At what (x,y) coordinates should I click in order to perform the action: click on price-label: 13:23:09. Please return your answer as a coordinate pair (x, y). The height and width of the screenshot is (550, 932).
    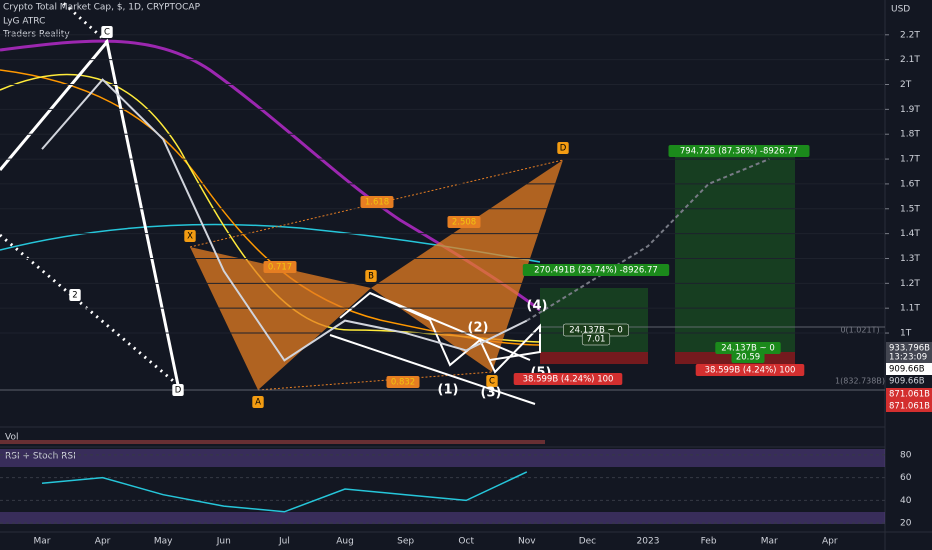
    Looking at the image, I should click on (908, 358).